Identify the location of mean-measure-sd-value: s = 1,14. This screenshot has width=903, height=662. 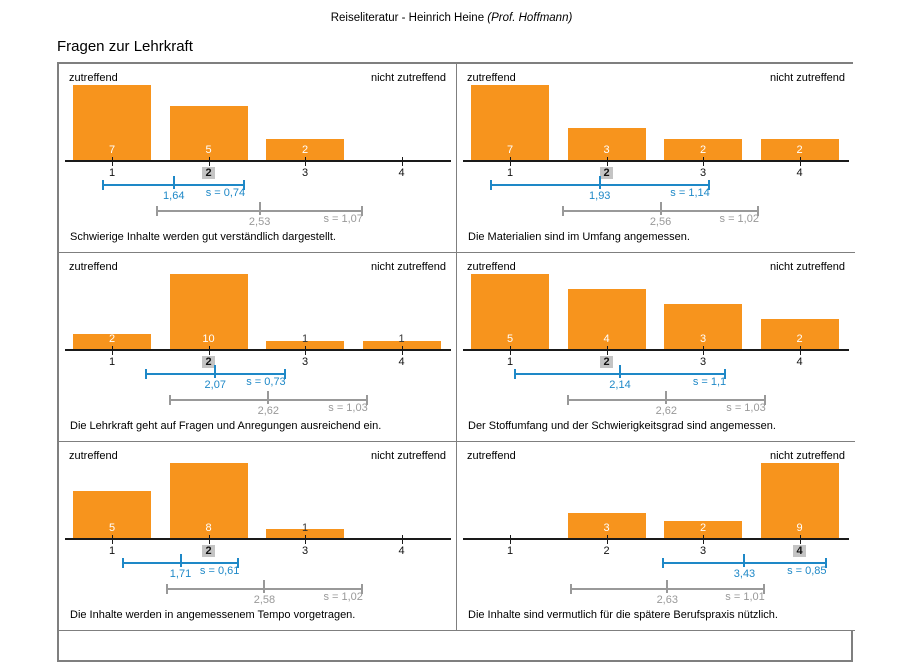
(690, 193).